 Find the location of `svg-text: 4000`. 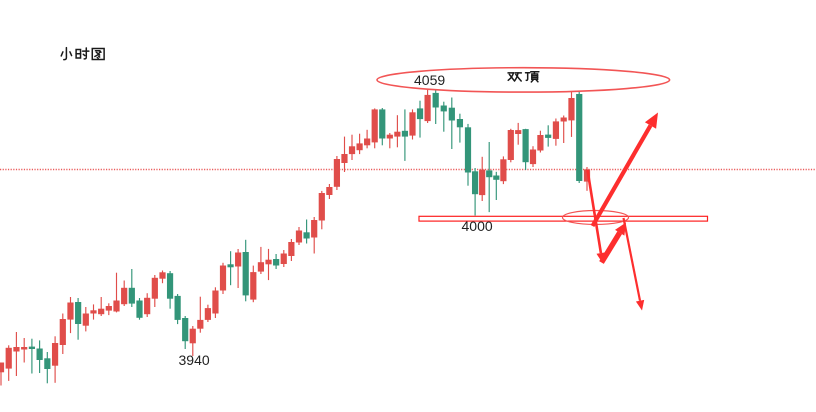

svg-text: 4000 is located at coordinates (477, 226).